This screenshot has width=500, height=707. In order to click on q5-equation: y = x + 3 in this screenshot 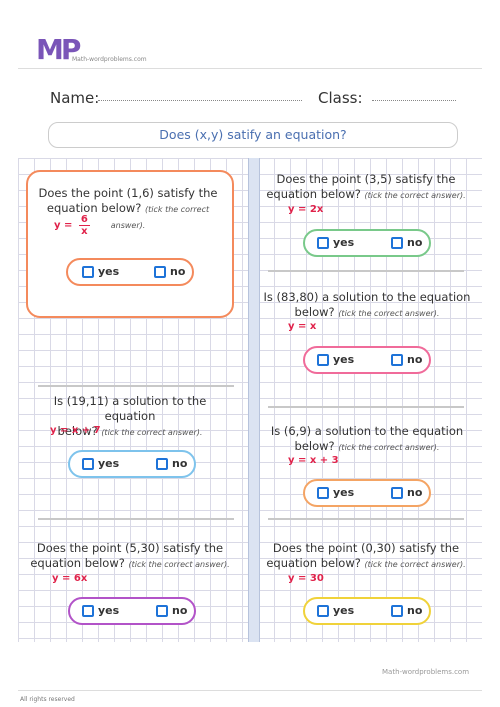, I will do `click(313, 460)`.